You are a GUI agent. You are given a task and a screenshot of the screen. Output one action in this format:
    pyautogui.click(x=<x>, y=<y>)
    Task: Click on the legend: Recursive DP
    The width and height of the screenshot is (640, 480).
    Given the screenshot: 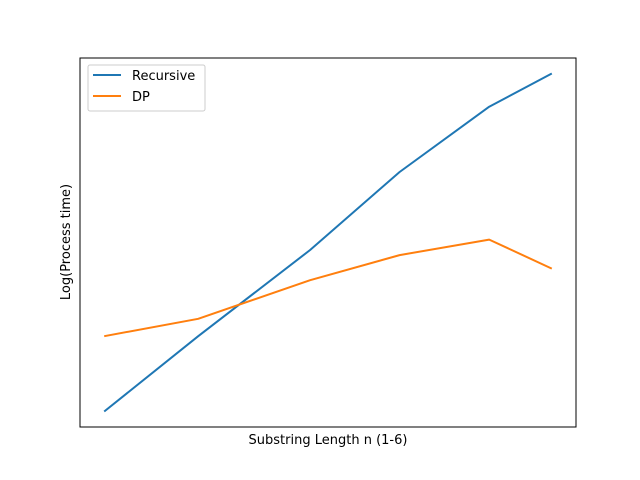 What is the action you would take?
    pyautogui.click(x=146, y=88)
    